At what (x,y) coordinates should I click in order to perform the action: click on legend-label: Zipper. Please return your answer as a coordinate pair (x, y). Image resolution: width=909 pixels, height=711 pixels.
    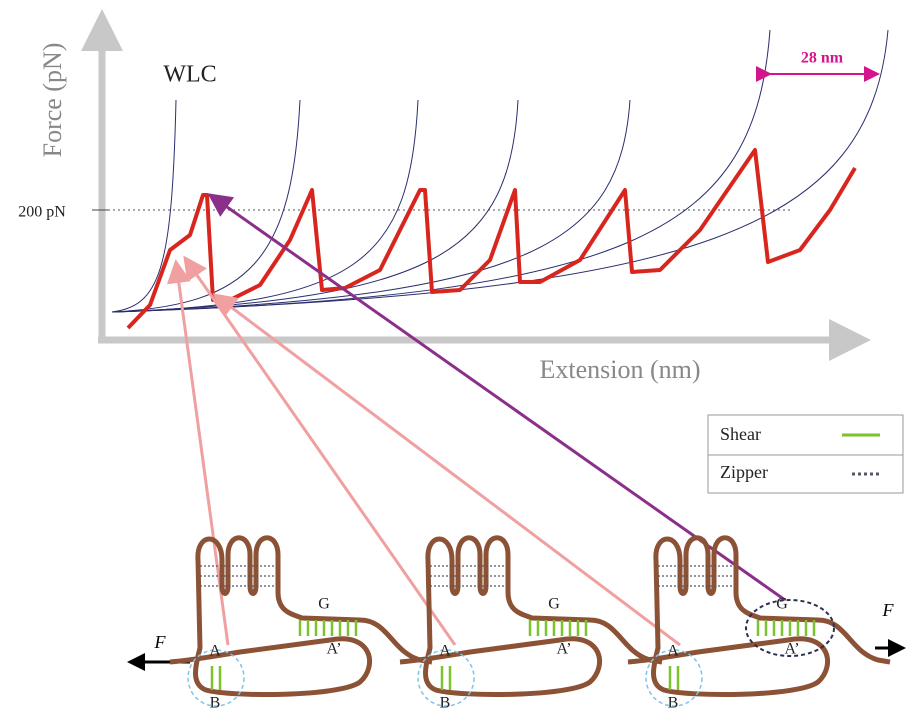
    Looking at the image, I should click on (744, 472).